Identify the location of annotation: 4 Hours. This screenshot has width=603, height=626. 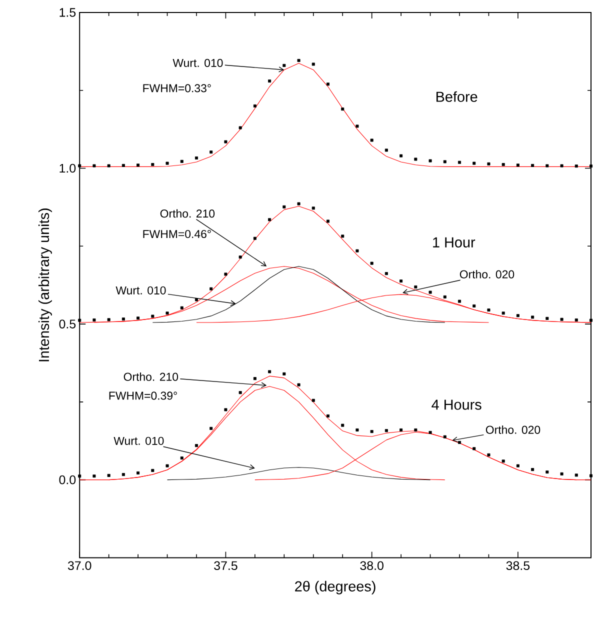
(457, 405).